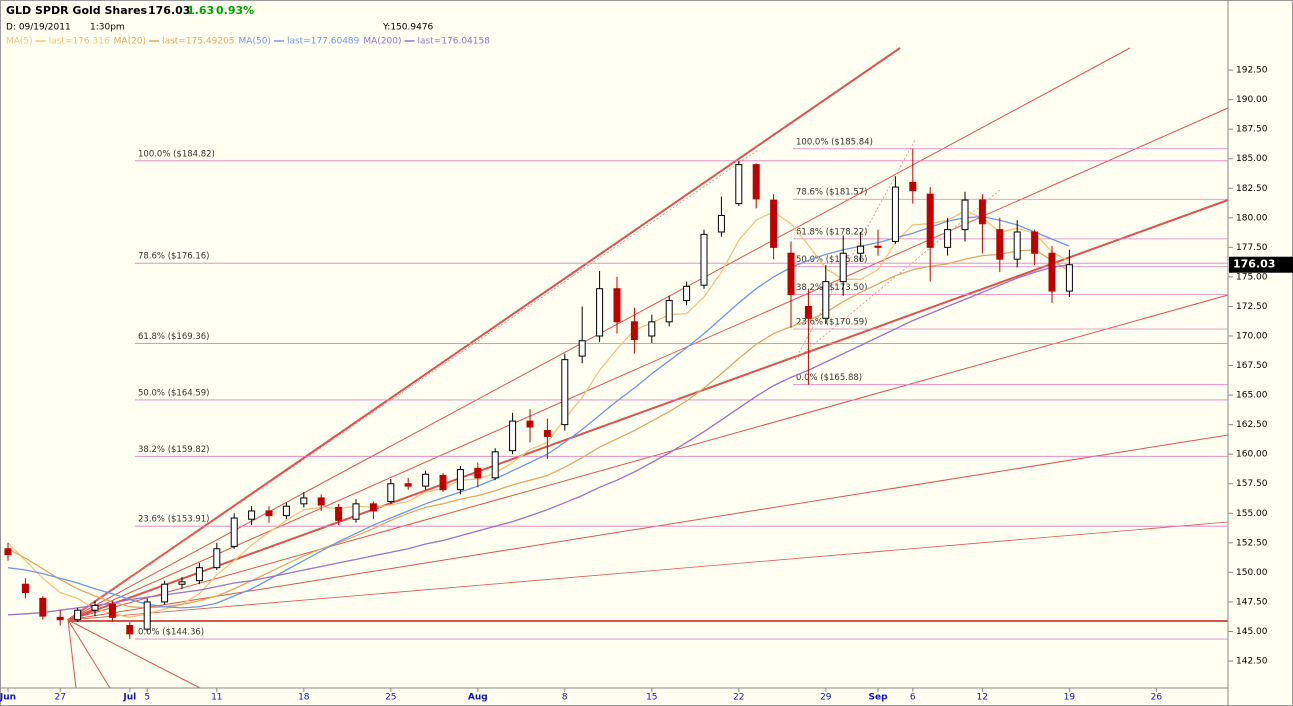 This screenshot has width=1293, height=706. What do you see at coordinates (832, 193) in the screenshot?
I see `fib-label: 78.6% ($181.57)` at bounding box center [832, 193].